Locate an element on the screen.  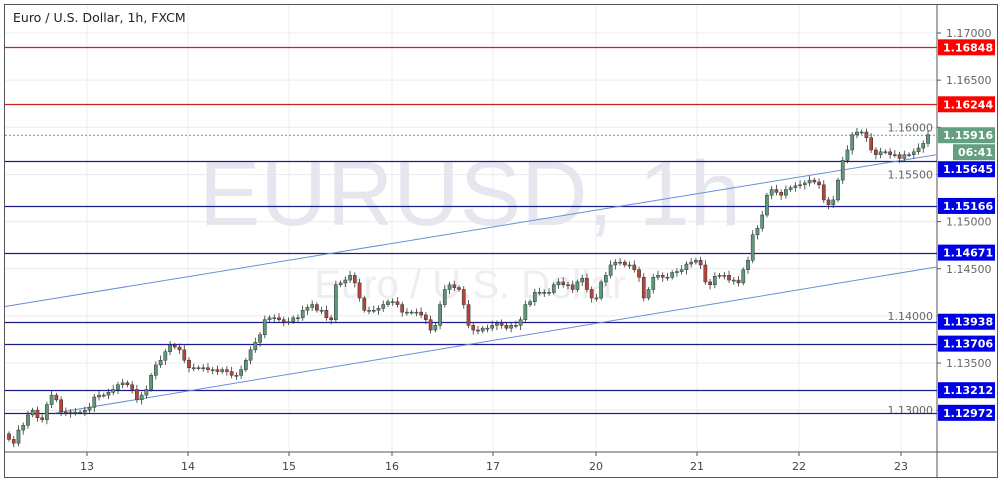
time-tick-label: 22 is located at coordinates (799, 466).